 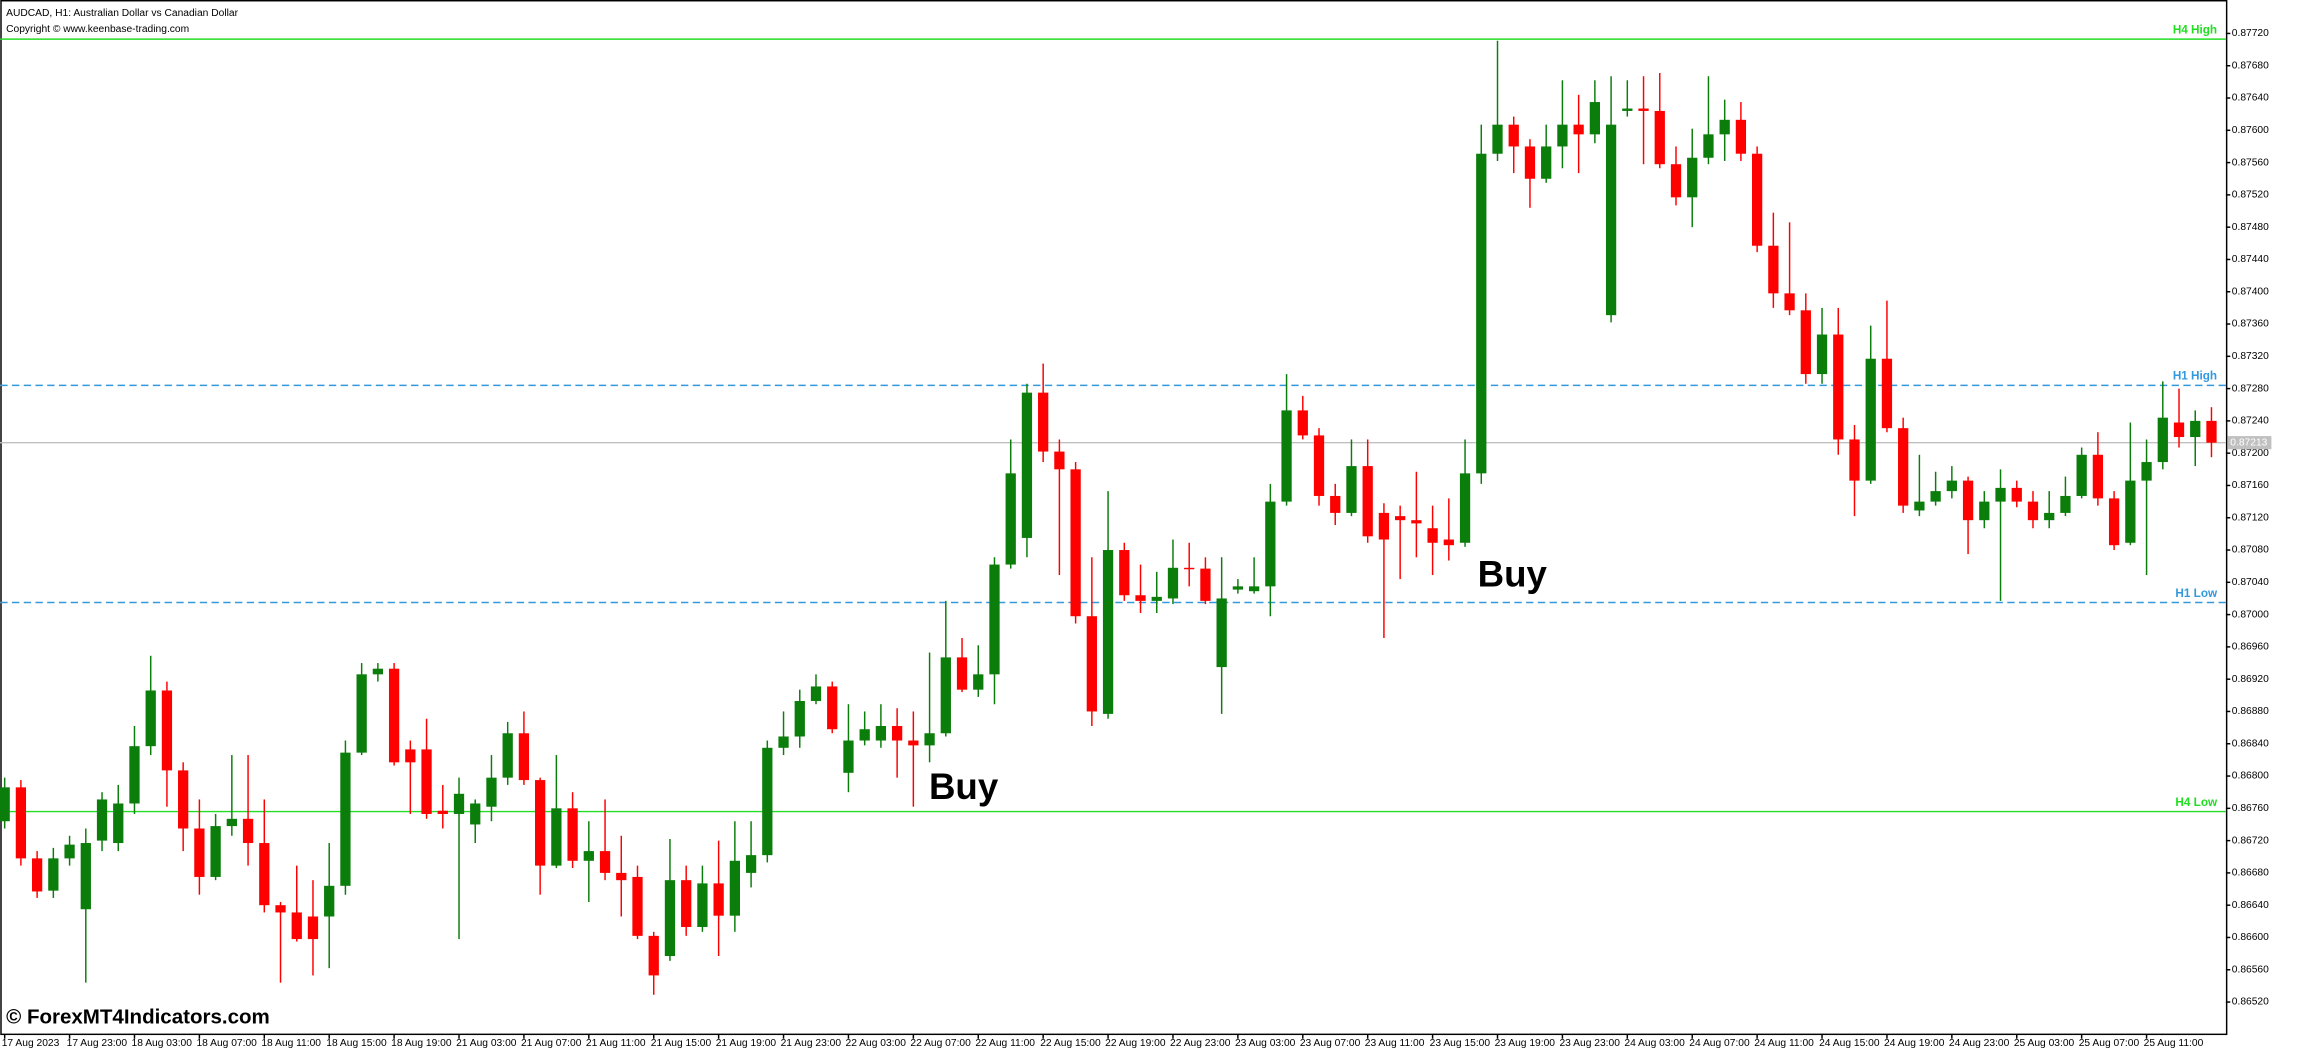 I want to click on x-tick-label: 24 Aug 11:00, so click(x=1784, y=1043).